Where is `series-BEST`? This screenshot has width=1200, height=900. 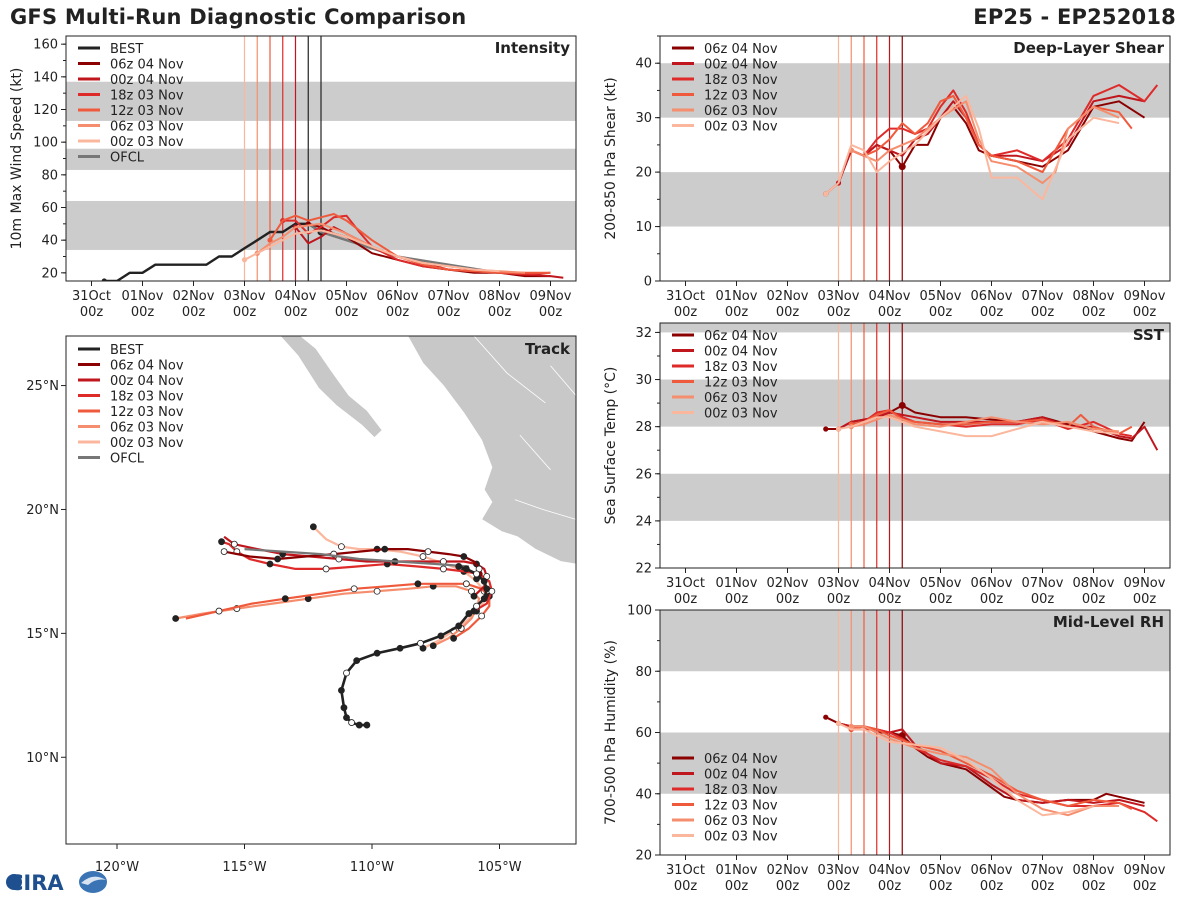 series-BEST is located at coordinates (213, 251).